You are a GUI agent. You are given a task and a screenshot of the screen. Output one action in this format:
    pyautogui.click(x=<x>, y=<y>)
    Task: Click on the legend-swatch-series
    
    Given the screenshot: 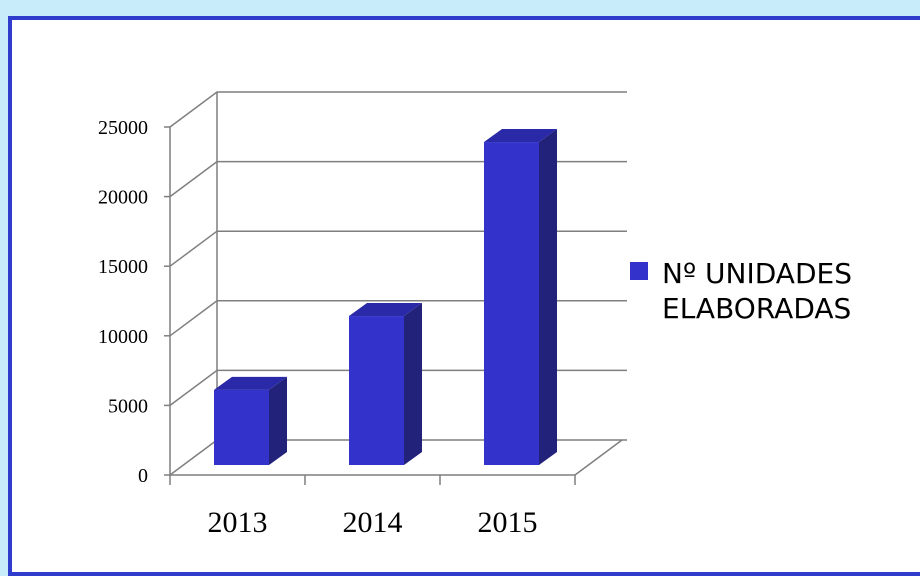 What is the action you would take?
    pyautogui.click(x=639, y=271)
    